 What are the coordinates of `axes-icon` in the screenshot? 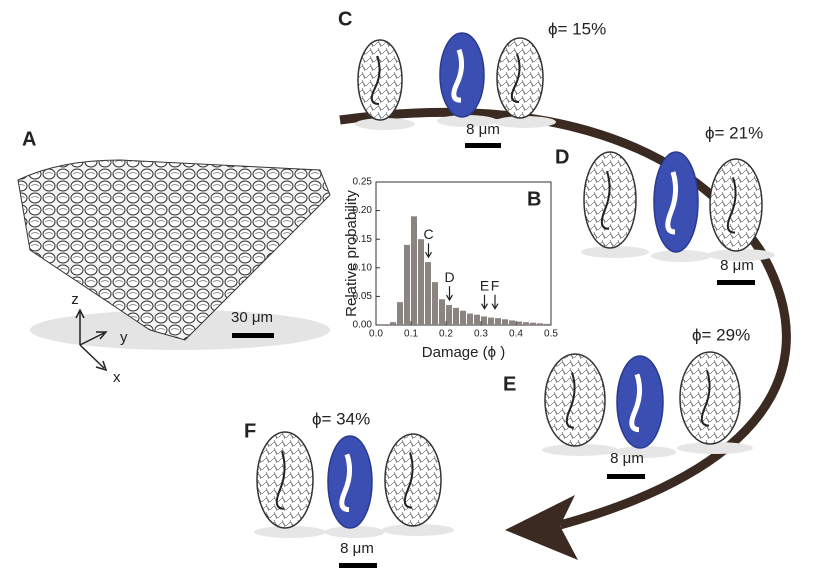 It's located at (91, 340).